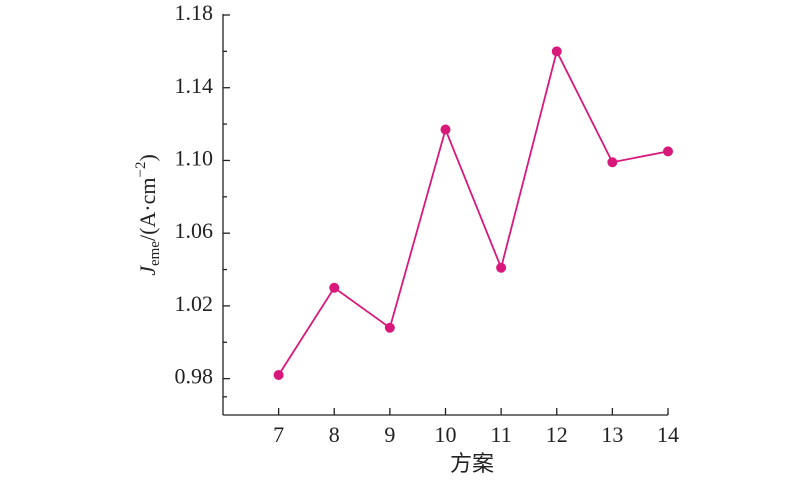  Describe the element at coordinates (155, 253) in the screenshot. I see `y-label-subscript: eme` at that location.